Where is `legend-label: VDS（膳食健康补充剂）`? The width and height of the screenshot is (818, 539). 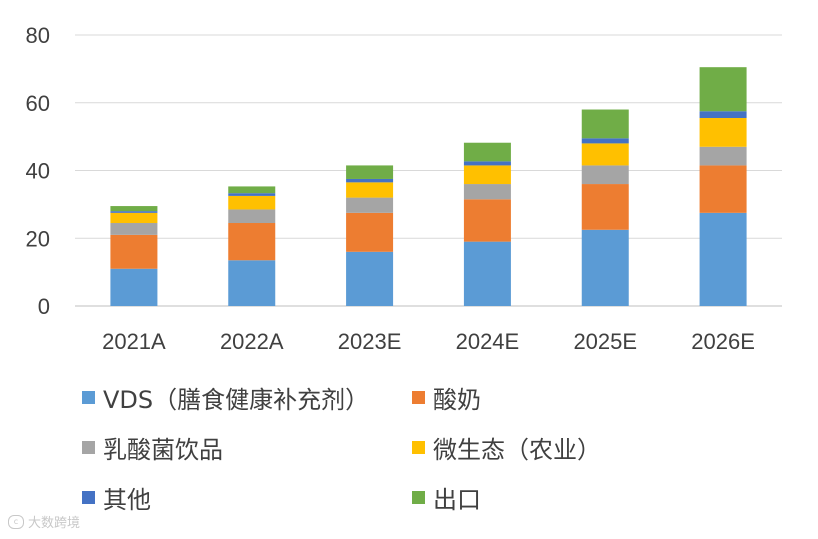
legend-label: VDS（膳食健康补充剂） is located at coordinates (236, 399).